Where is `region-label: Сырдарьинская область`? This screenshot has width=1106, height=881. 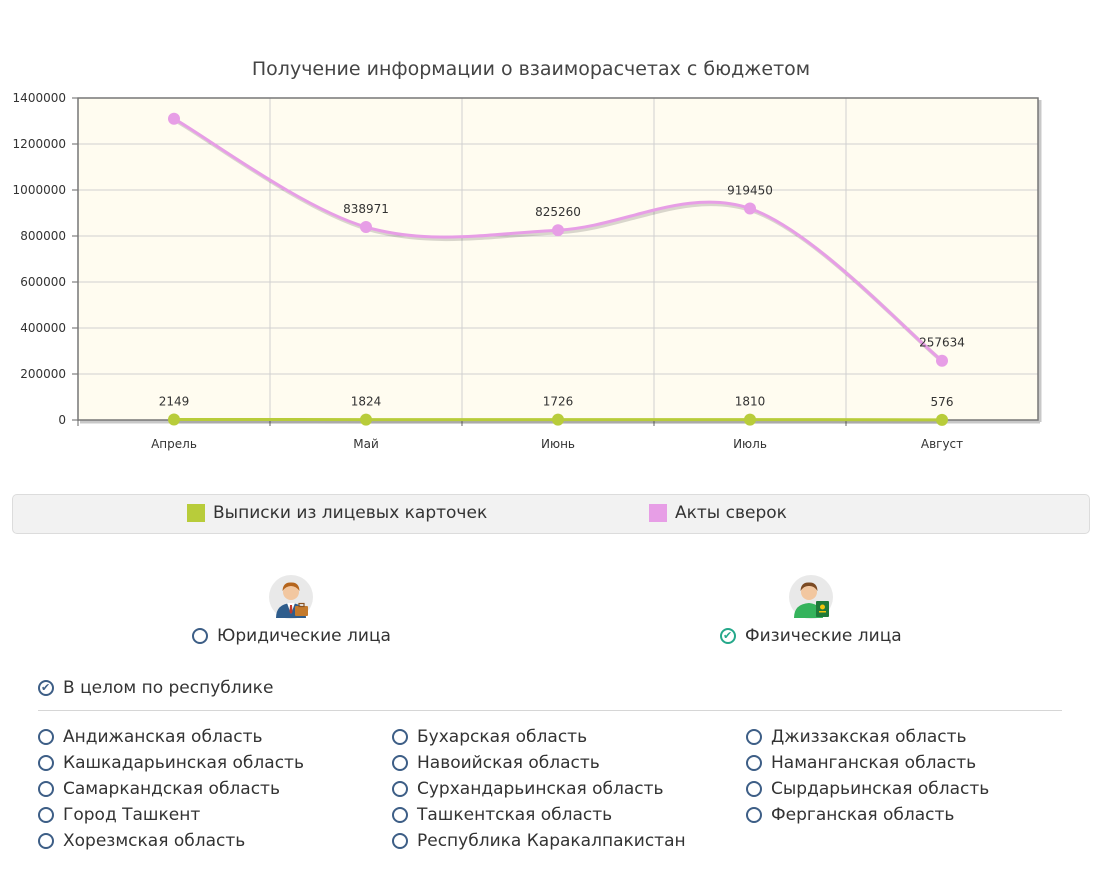
region-label: Сырдарьинская область is located at coordinates (880, 789).